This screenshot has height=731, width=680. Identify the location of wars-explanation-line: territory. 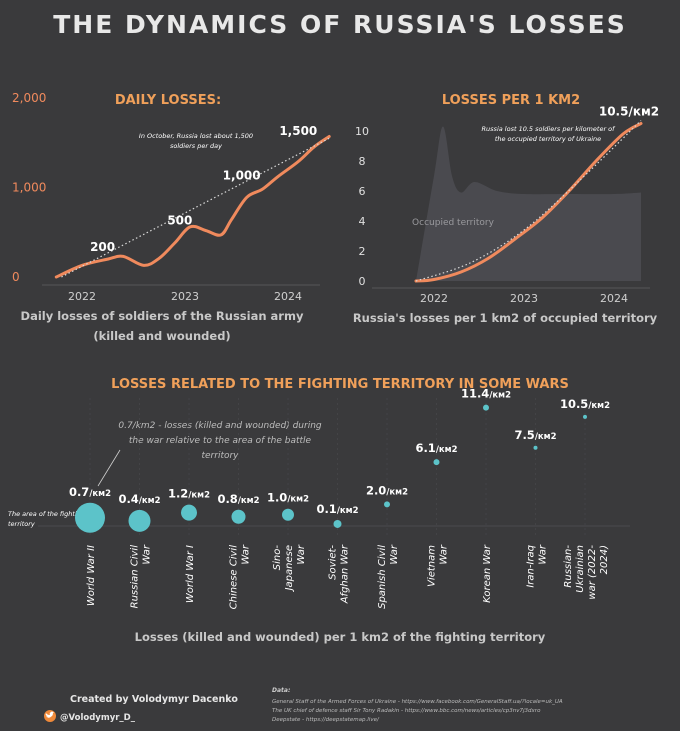
(220, 456).